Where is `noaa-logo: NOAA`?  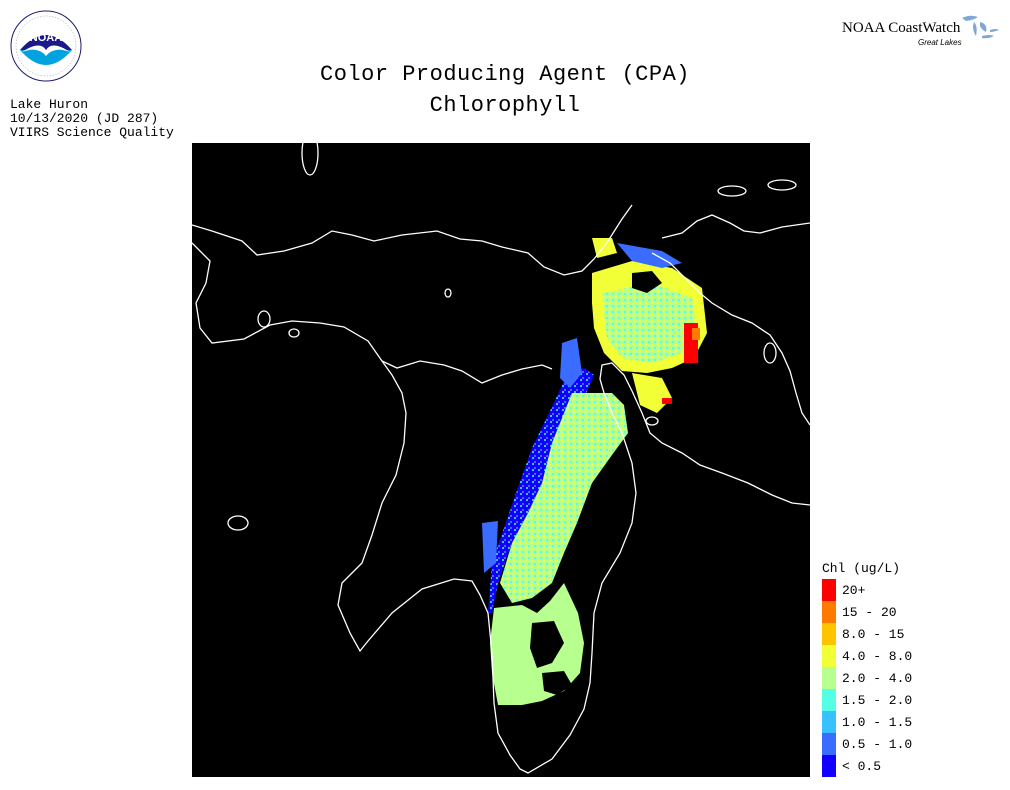 noaa-logo: NOAA is located at coordinates (46, 46).